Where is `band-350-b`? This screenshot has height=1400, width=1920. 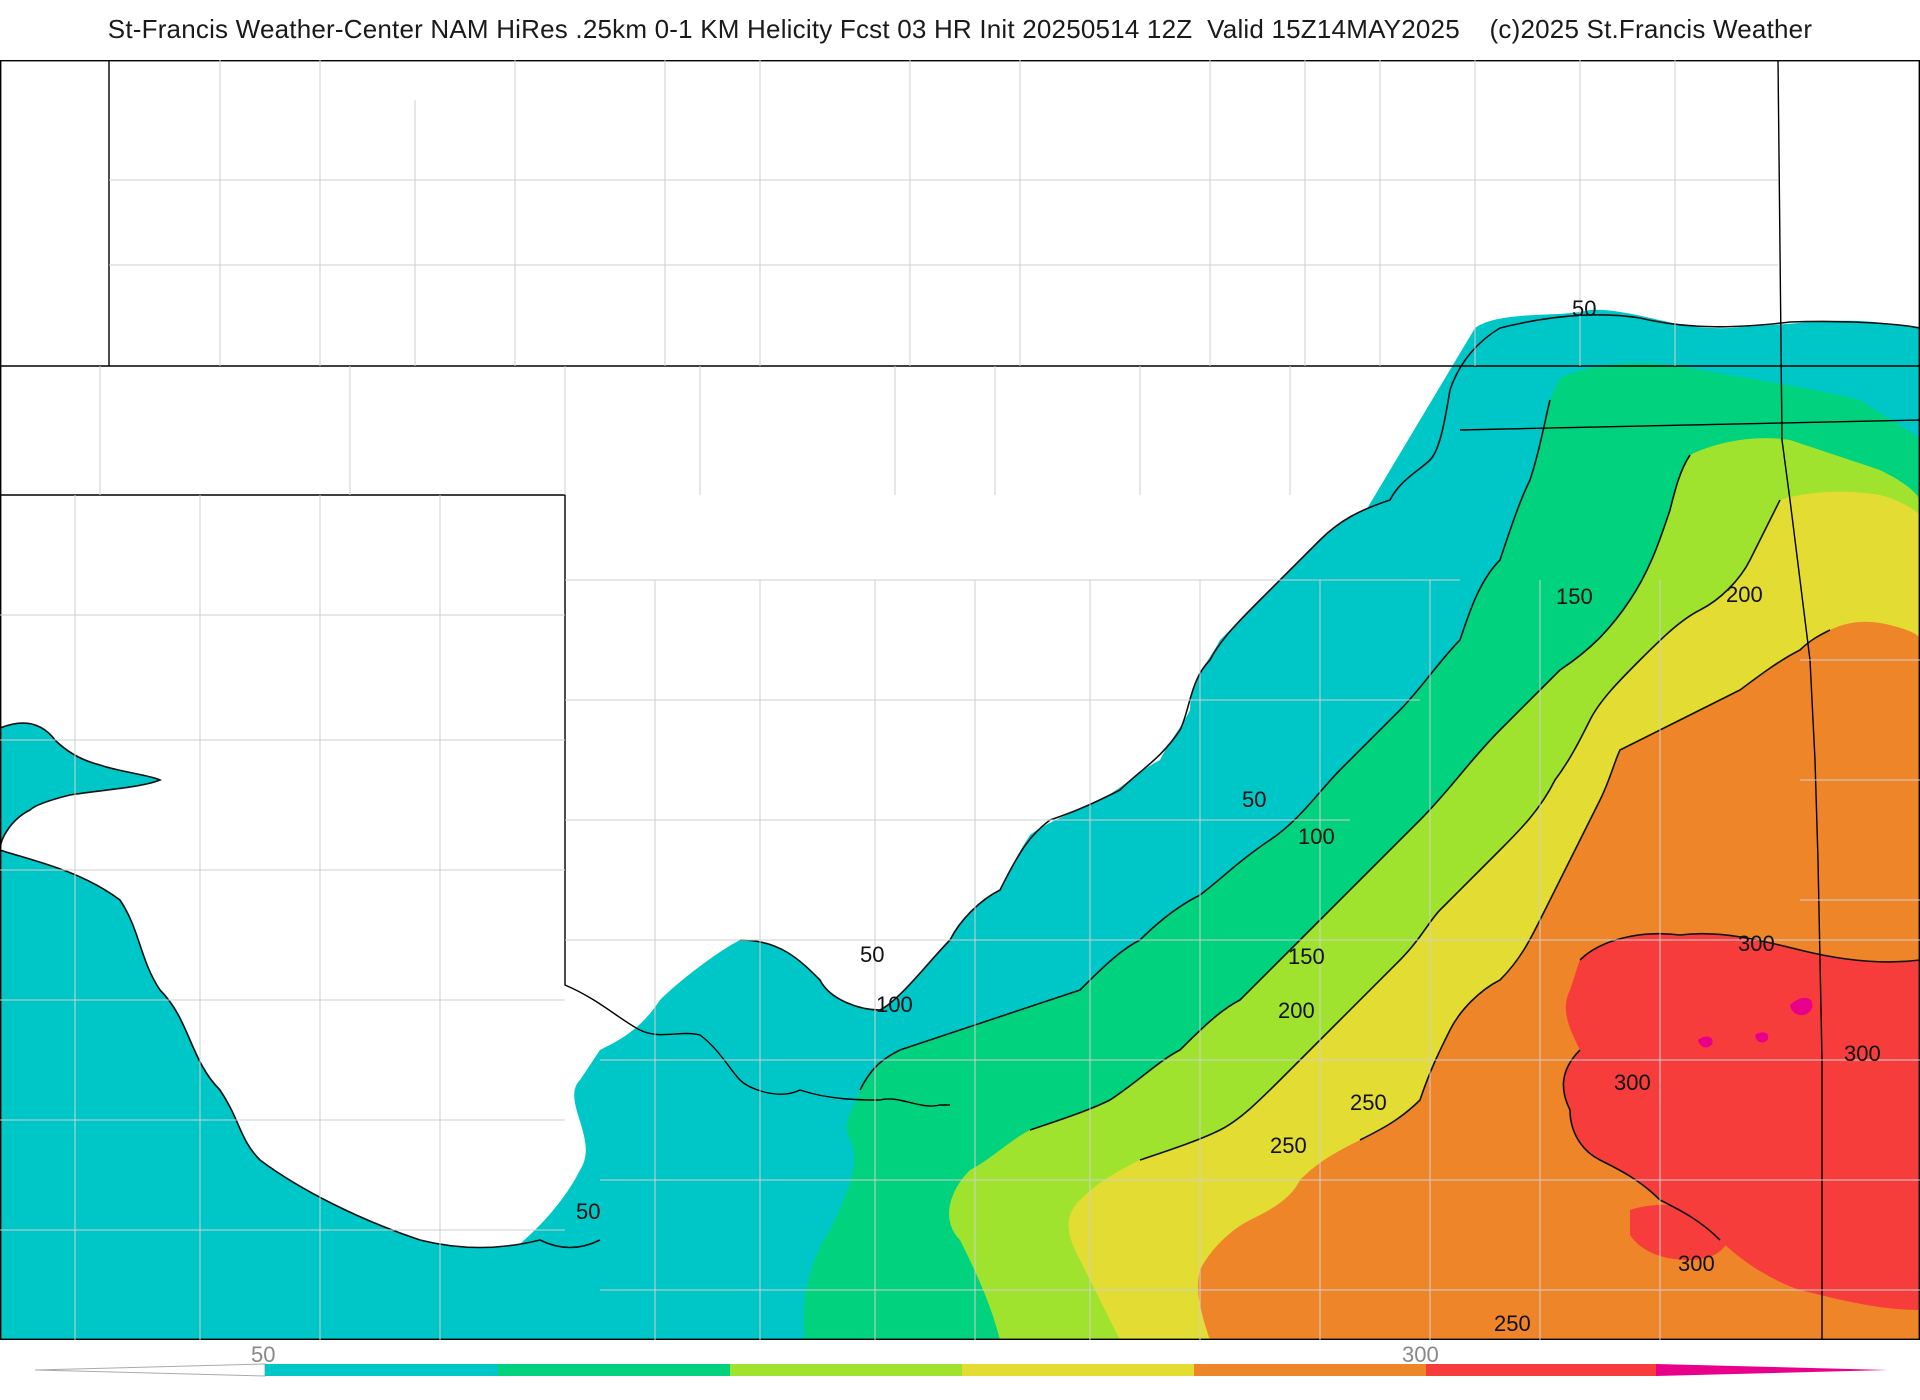
band-350-b is located at coordinates (1705, 1042).